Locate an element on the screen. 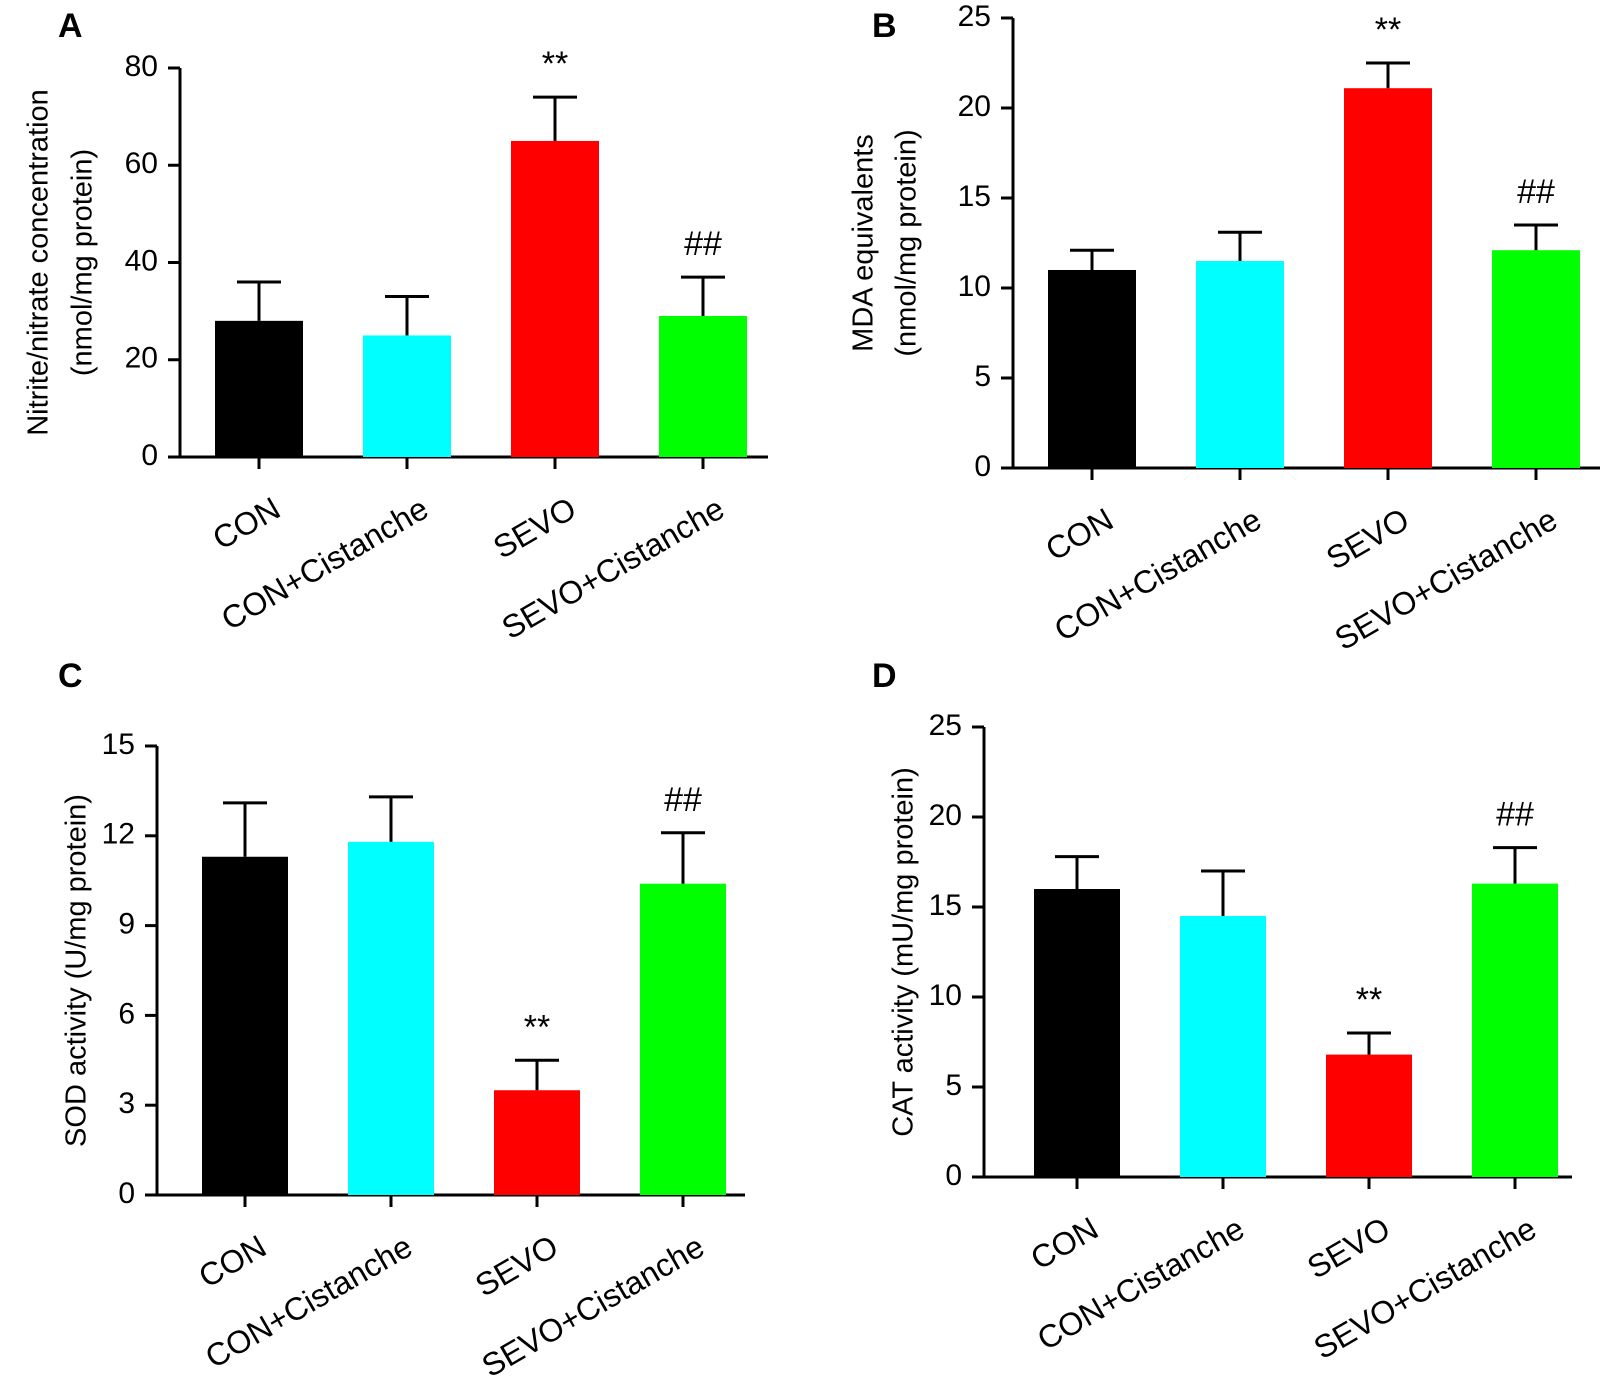 The height and width of the screenshot is (1379, 1612). y-axis-title: Nitrite/nitrate concentration is located at coordinates (39, 262).